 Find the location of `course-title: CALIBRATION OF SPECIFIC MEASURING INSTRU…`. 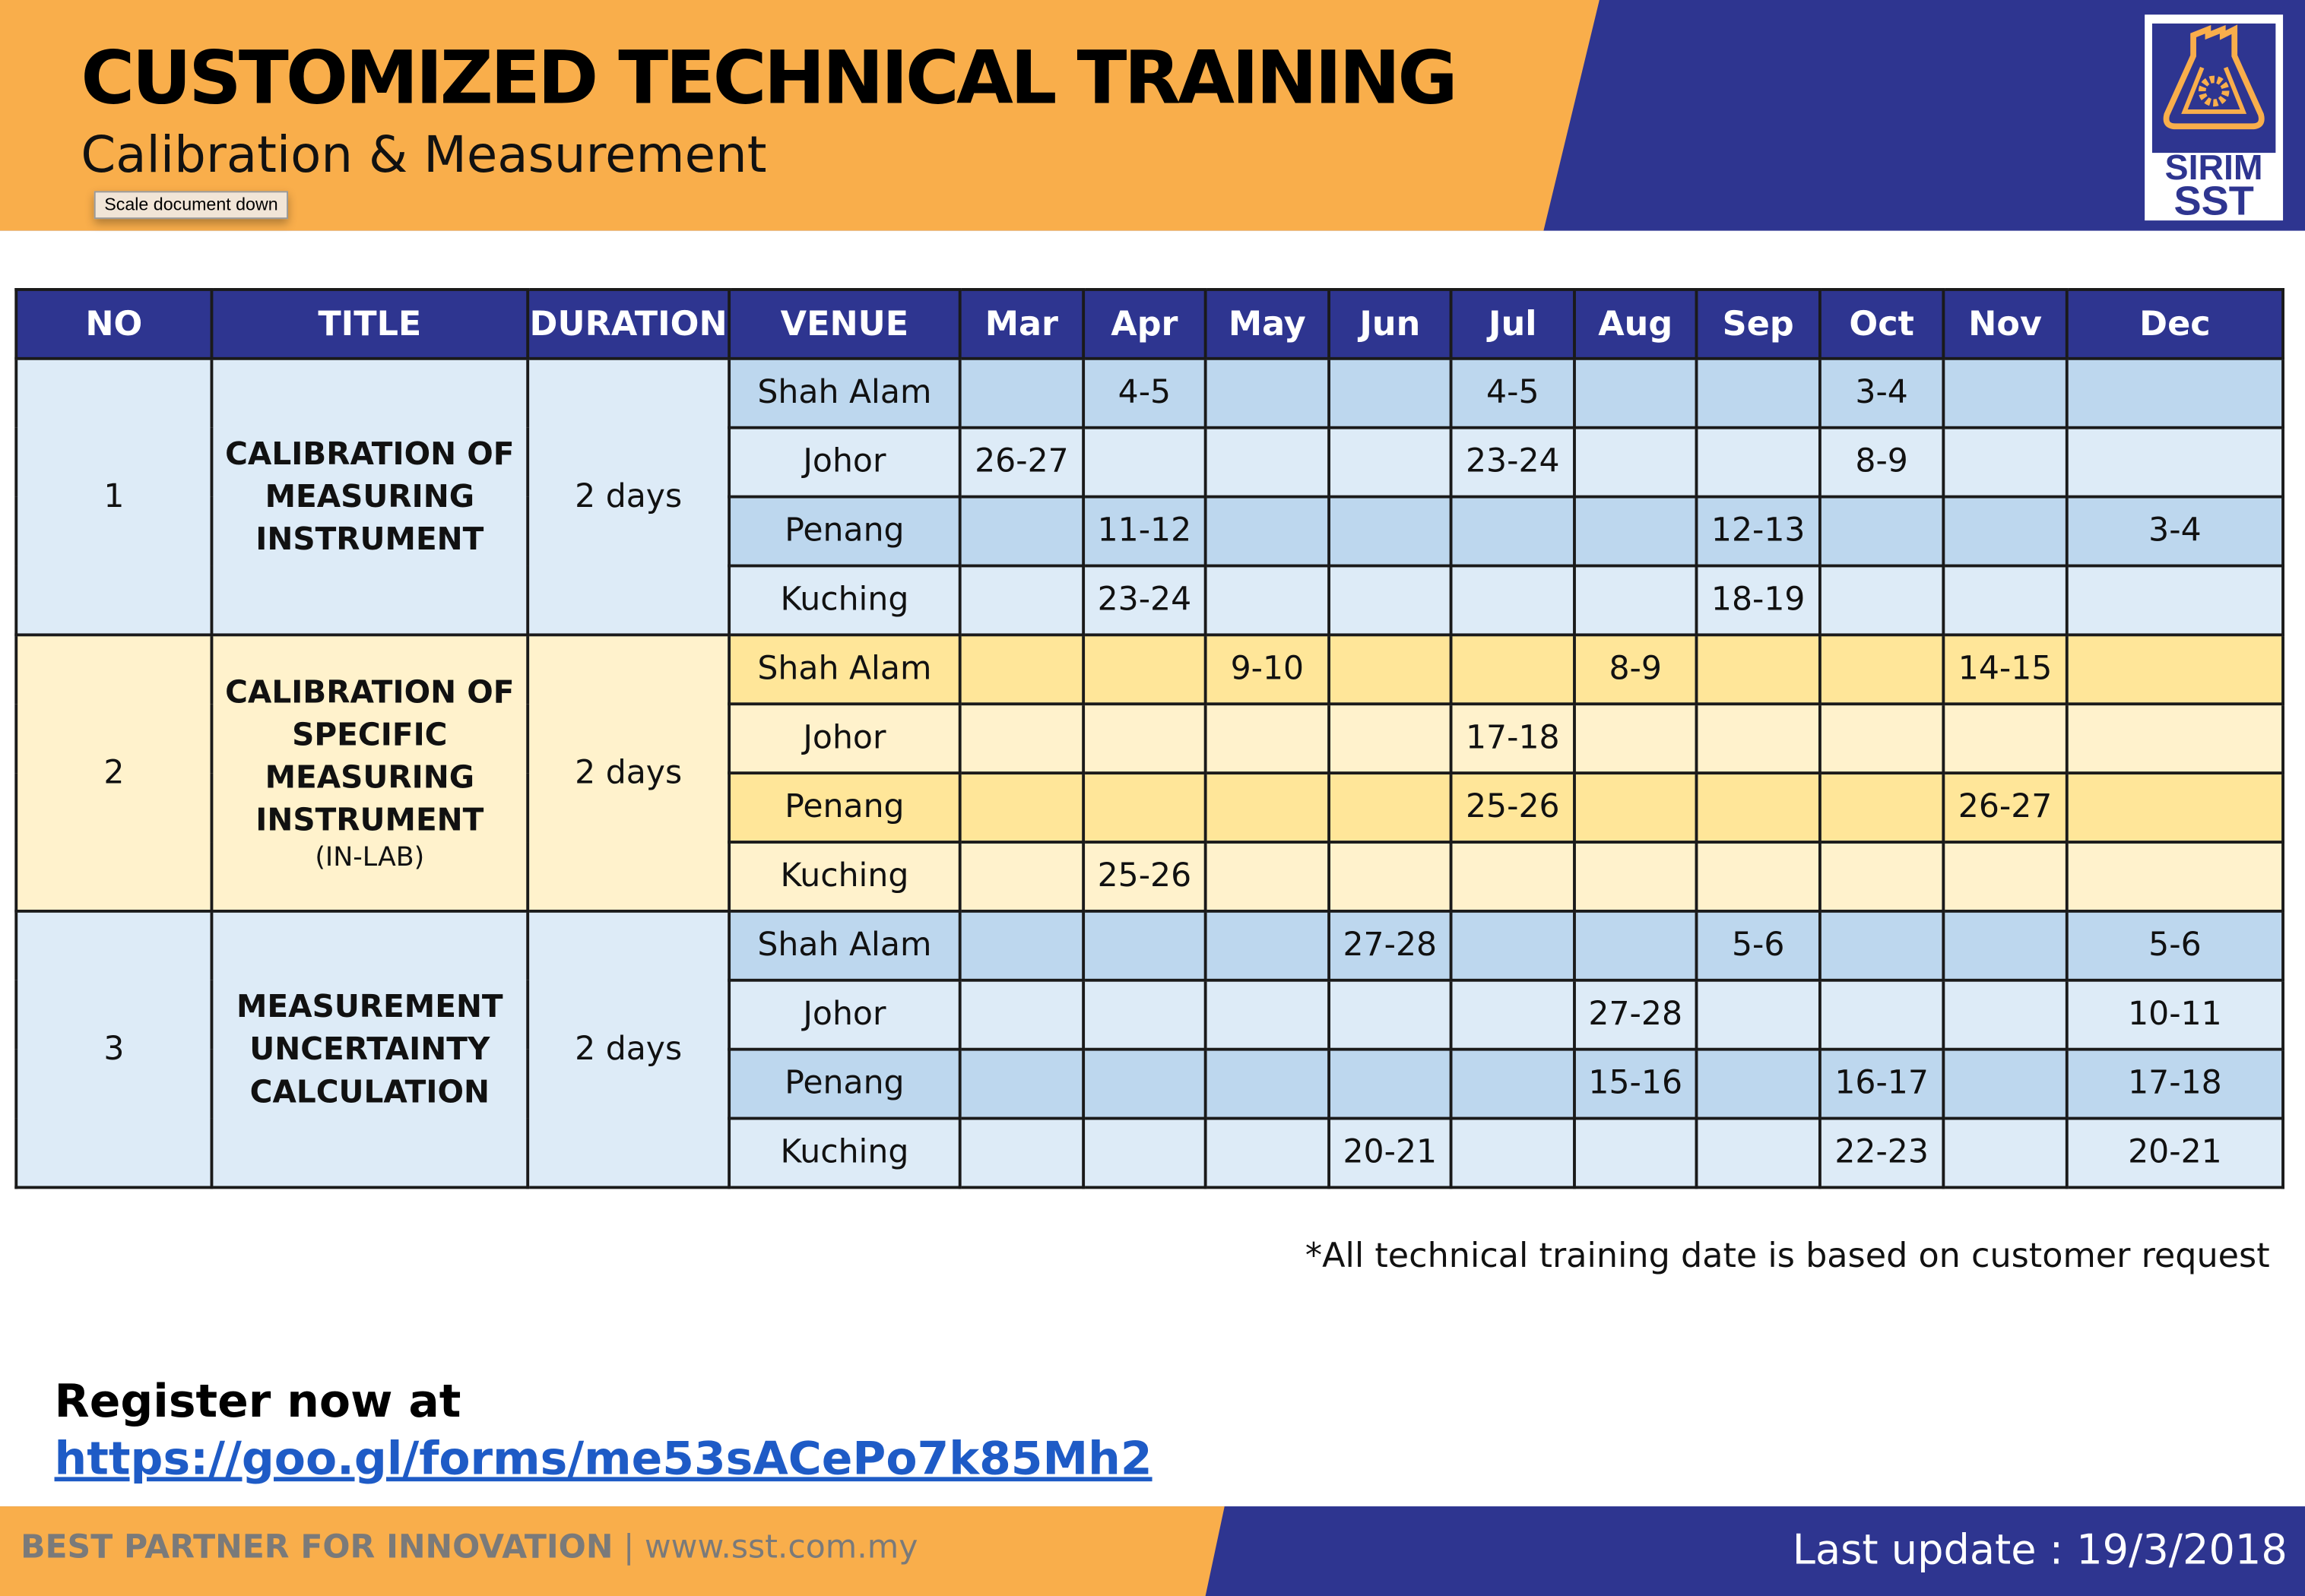

course-title: CALIBRATION OF SPECIFIC MEASURING INSTRU… is located at coordinates (370, 773).